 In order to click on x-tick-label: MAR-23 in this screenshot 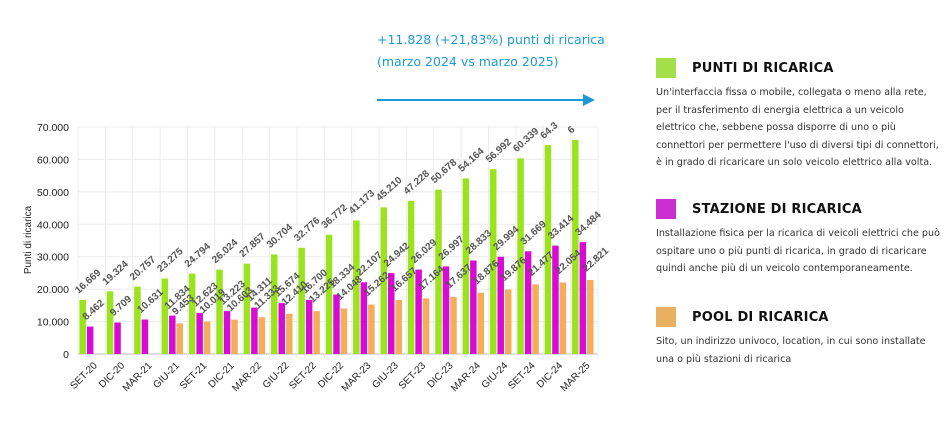, I will do `click(357, 377)`.